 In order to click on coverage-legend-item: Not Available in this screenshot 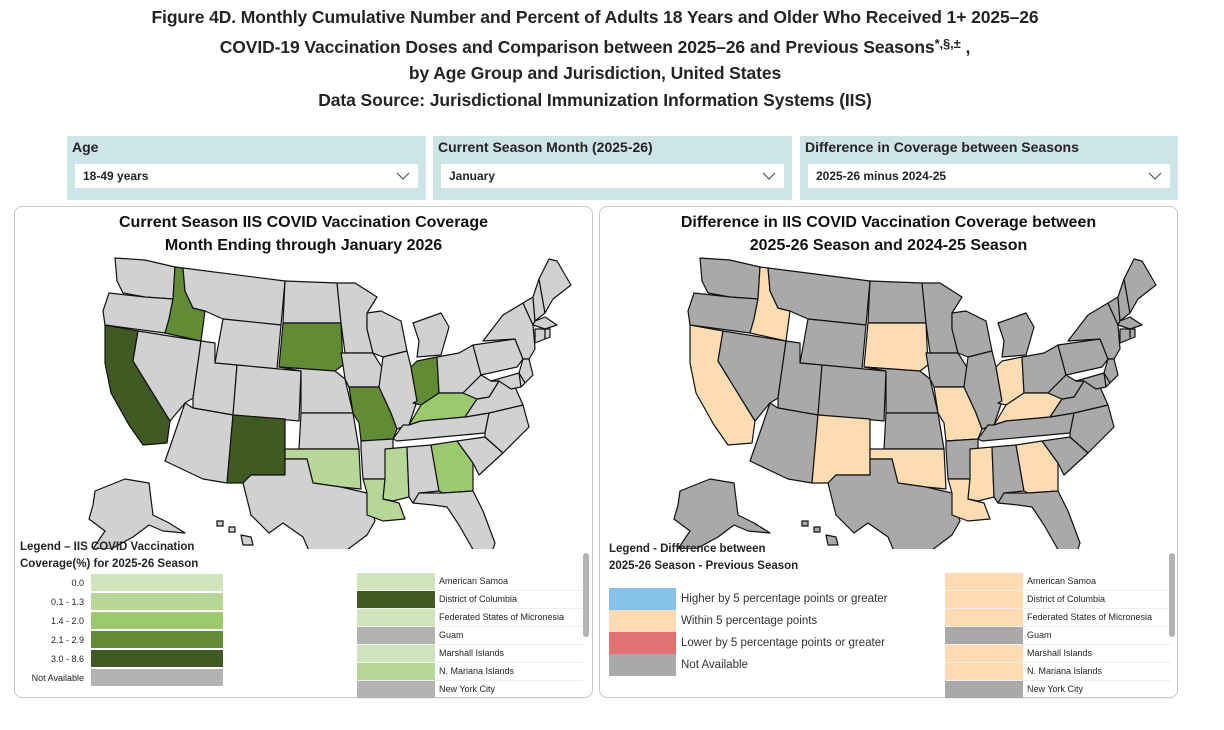, I will do `click(121, 677)`.